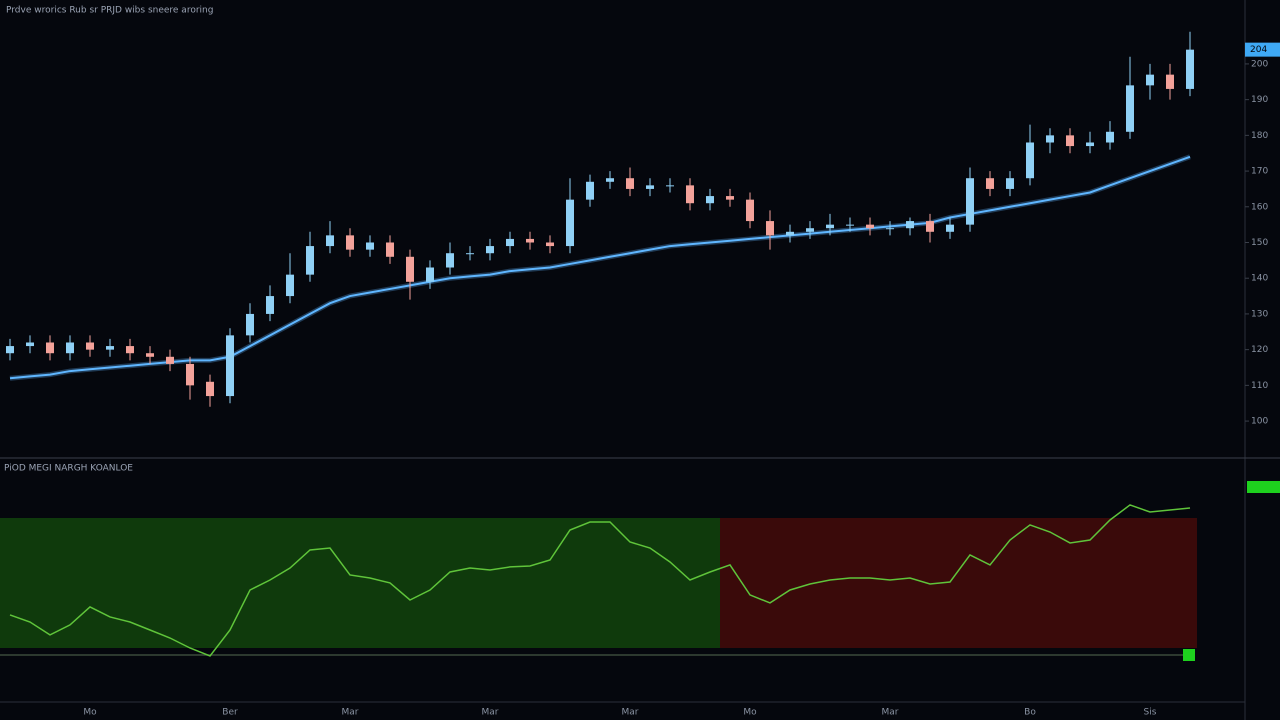 This screenshot has width=1280, height=720. Describe the element at coordinates (68, 469) in the screenshot. I see `oscillator-title: PiOD MEGI NARGH KOANLOE` at that location.